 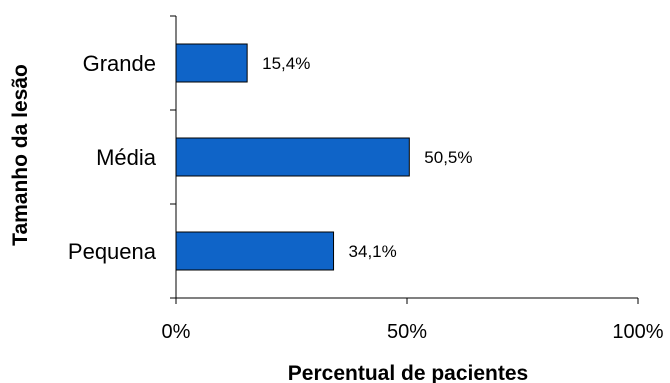 I want to click on data-label-grande: 15,4%, so click(x=286, y=63).